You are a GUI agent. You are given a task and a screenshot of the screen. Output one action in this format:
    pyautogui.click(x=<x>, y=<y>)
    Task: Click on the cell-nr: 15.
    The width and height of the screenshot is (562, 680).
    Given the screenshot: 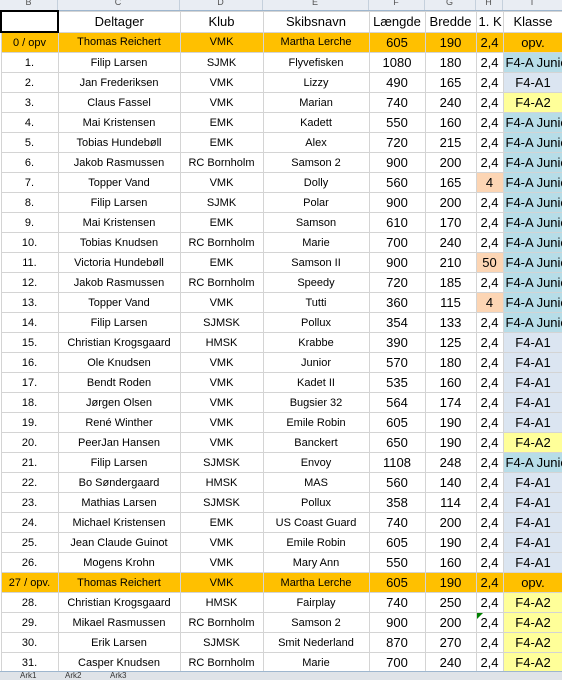 What is the action you would take?
    pyautogui.click(x=29, y=342)
    